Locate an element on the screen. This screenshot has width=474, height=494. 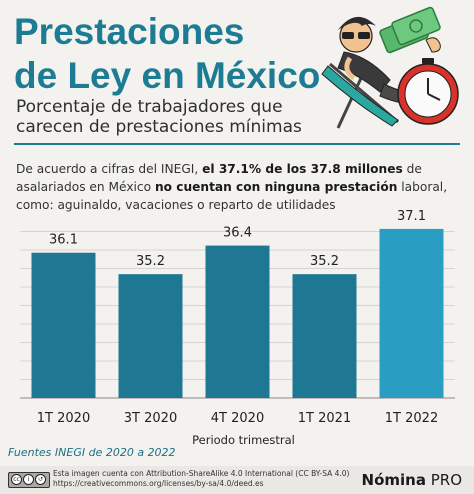
chart-x-ticks: 1T 2020 3T 2020 4T 2020 1T 2021 1T 2022 is located at coordinates (237, 418).